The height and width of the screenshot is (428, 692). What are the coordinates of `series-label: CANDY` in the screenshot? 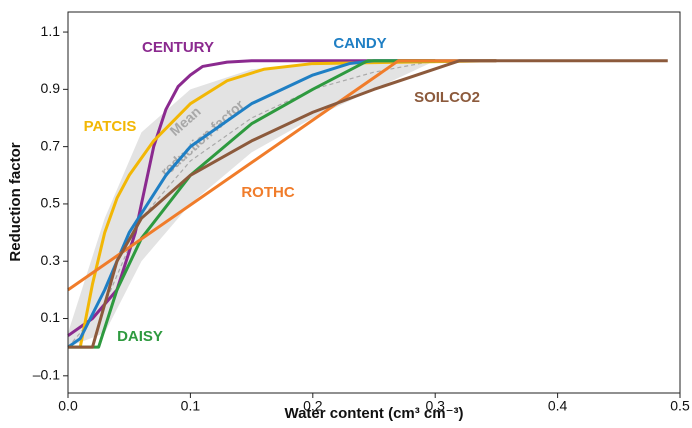 It's located at (359, 43).